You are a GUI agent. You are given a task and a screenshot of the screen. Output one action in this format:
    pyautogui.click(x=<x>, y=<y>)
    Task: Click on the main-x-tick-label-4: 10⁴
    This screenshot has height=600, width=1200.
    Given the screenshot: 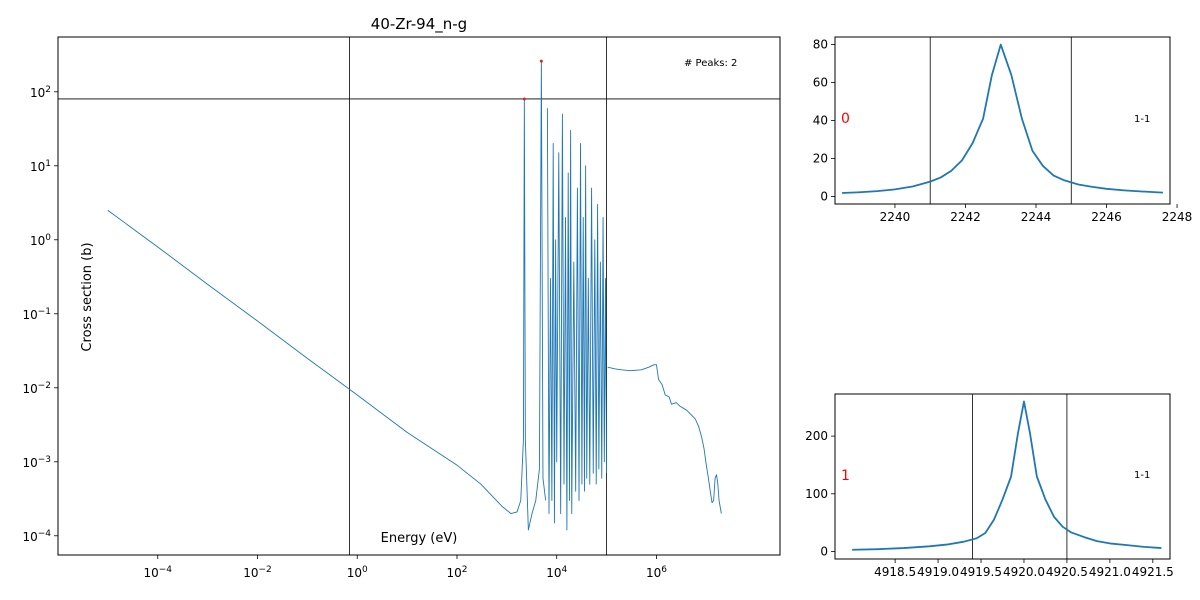 What is the action you would take?
    pyautogui.click(x=556, y=572)
    